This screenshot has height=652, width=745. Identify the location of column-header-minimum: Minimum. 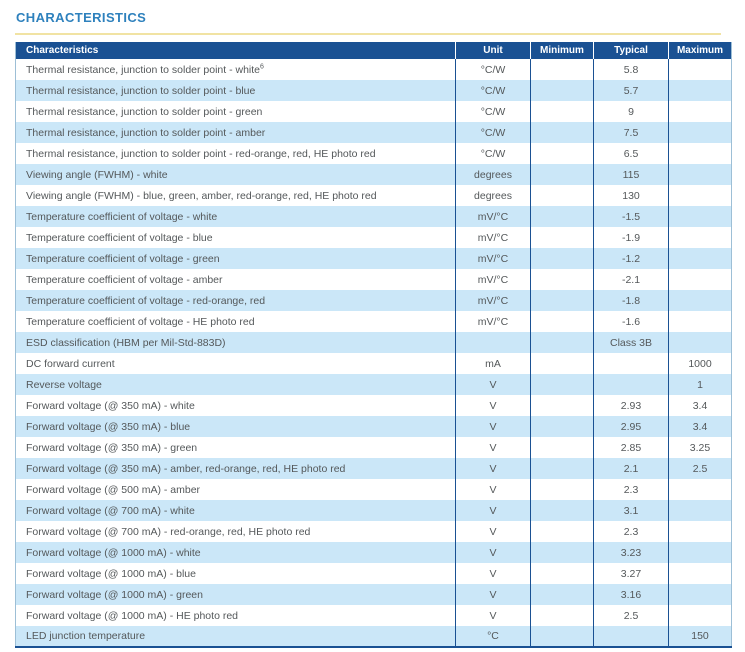
(562, 50).